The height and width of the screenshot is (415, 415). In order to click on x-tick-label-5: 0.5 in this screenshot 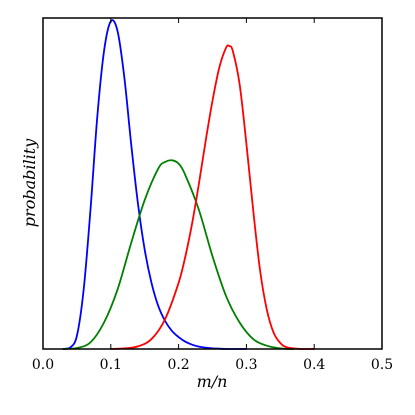, I will do `click(382, 365)`.